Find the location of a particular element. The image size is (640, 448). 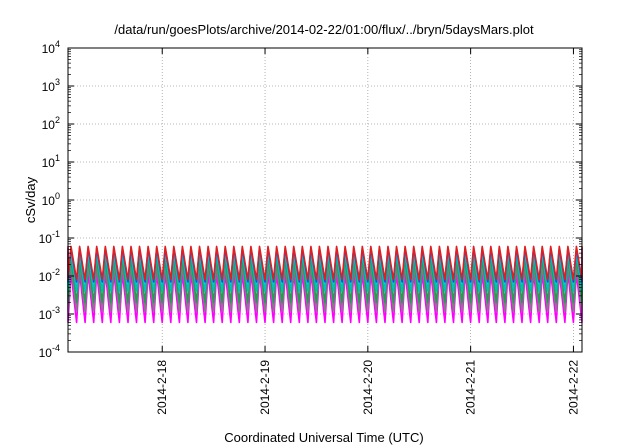

y-tick-label: 10⁻⁴ is located at coordinates (49, 351).